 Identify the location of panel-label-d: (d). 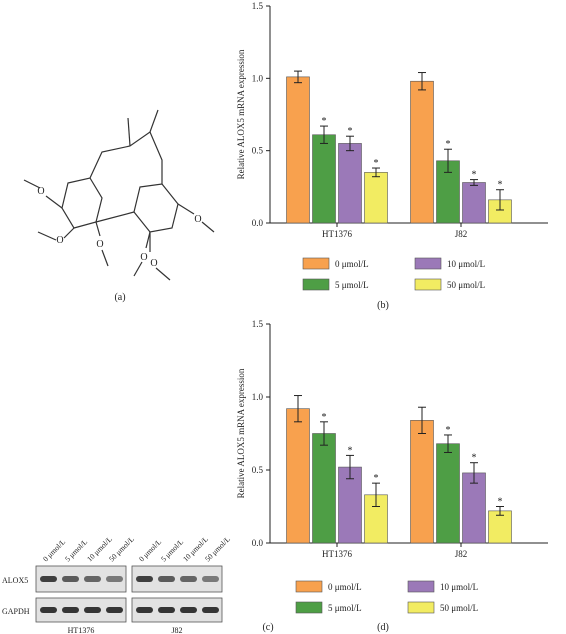
(383, 627).